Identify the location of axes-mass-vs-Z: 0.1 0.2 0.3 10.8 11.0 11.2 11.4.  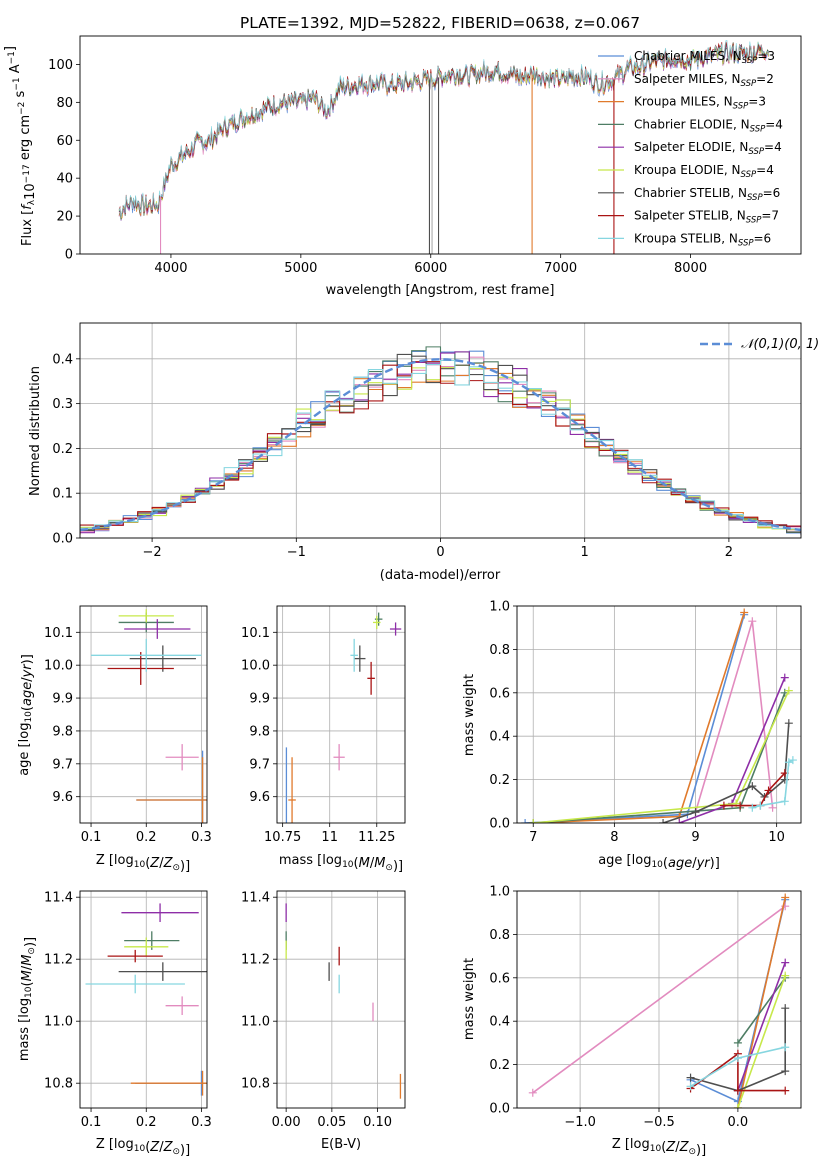
(128, 1010).